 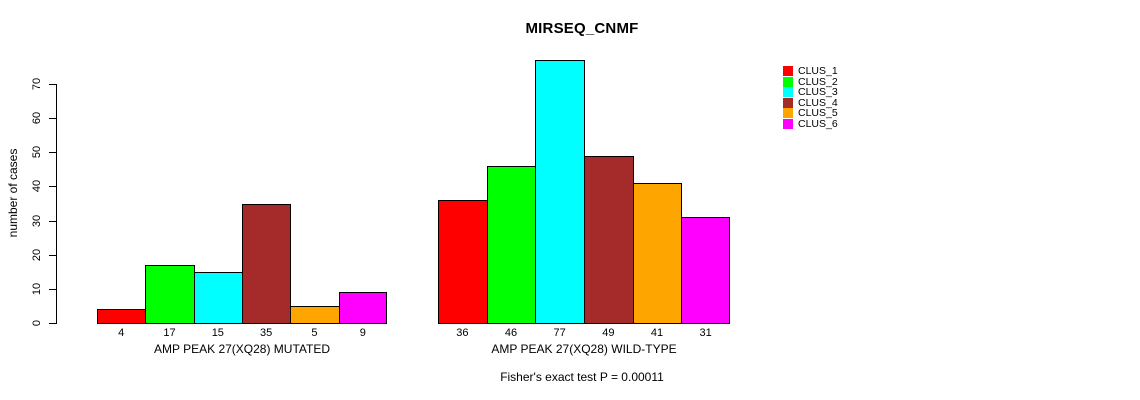 I want to click on bar-value-label: 77, so click(x=559, y=333).